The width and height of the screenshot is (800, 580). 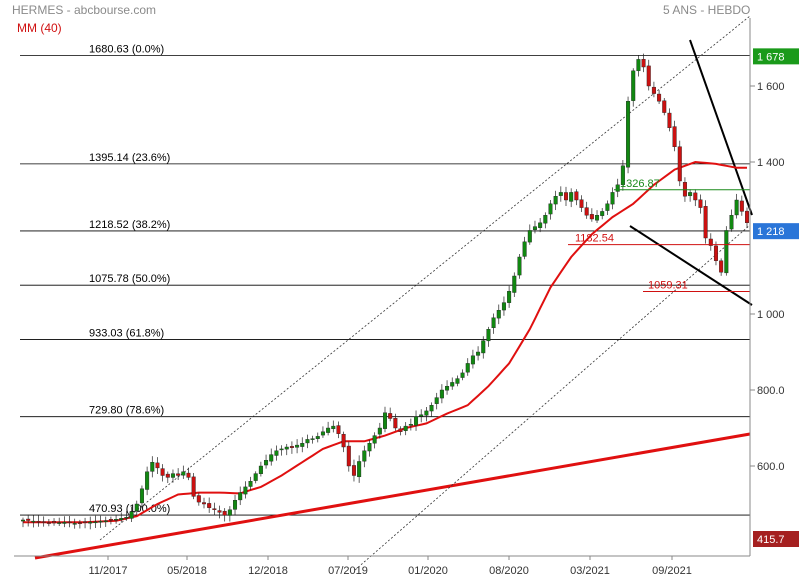 What do you see at coordinates (129, 158) in the screenshot?
I see `fib-label: 1395.14 (23.6%)` at bounding box center [129, 158].